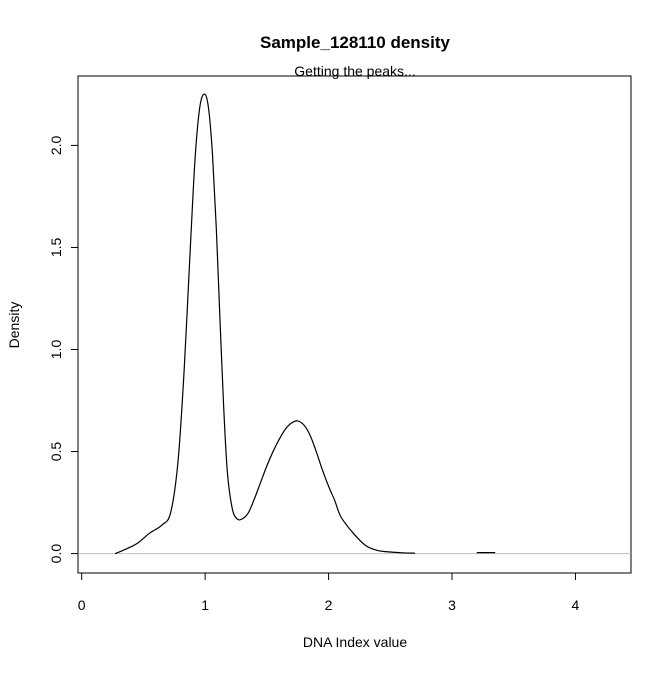 This screenshot has height=676, width=672. I want to click on y-axis: 0.0 0.5 1.0 1.5 2.0, so click(63, 349).